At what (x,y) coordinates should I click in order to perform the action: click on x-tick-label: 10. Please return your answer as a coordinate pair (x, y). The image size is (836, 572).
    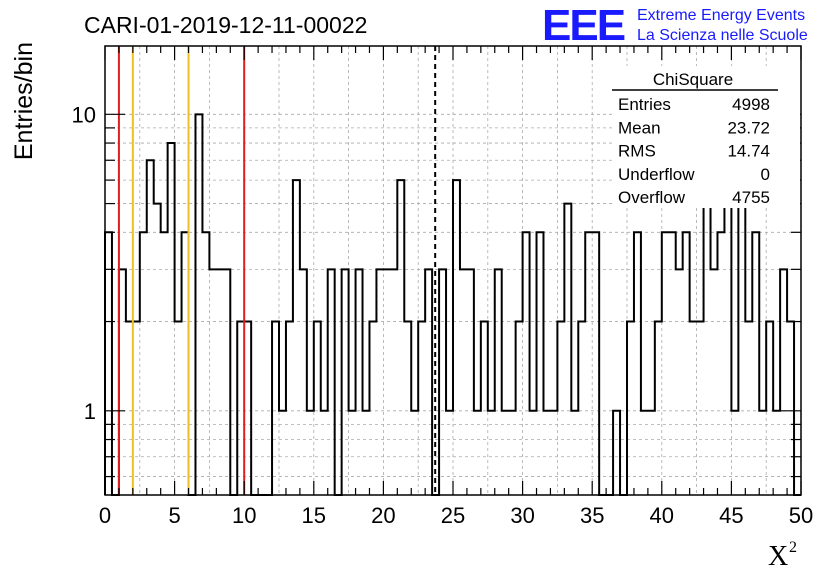
    Looking at the image, I should click on (244, 515).